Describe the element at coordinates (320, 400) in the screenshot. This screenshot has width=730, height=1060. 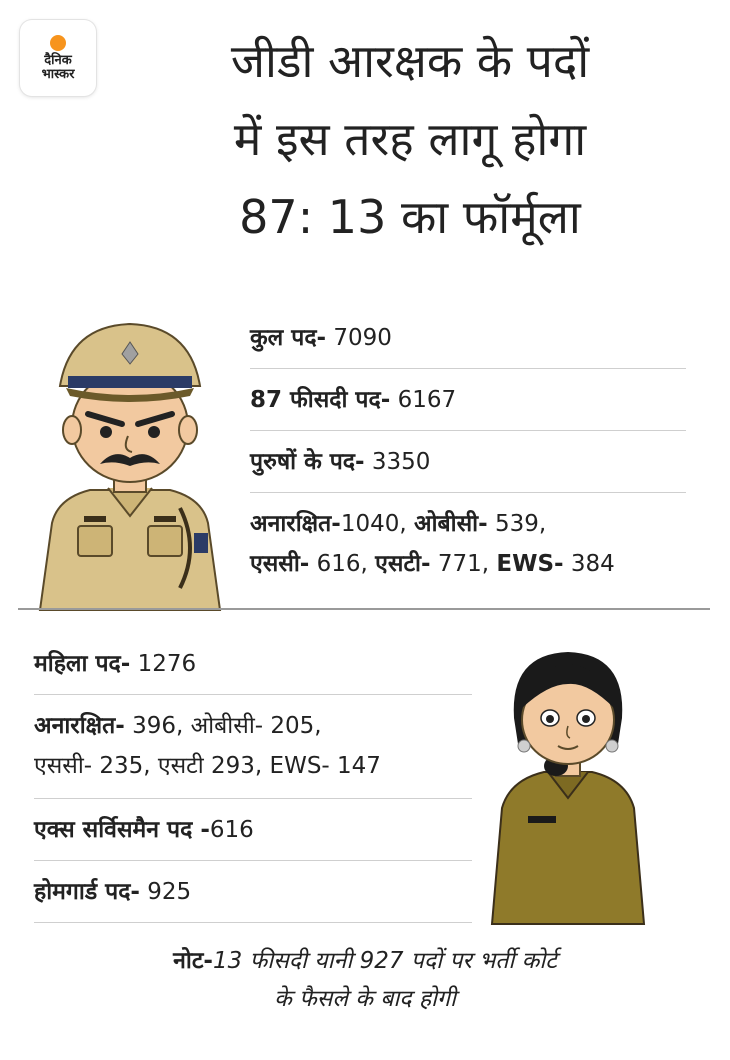
I see `percent87-label: 87 फीसदी पद-` at that location.